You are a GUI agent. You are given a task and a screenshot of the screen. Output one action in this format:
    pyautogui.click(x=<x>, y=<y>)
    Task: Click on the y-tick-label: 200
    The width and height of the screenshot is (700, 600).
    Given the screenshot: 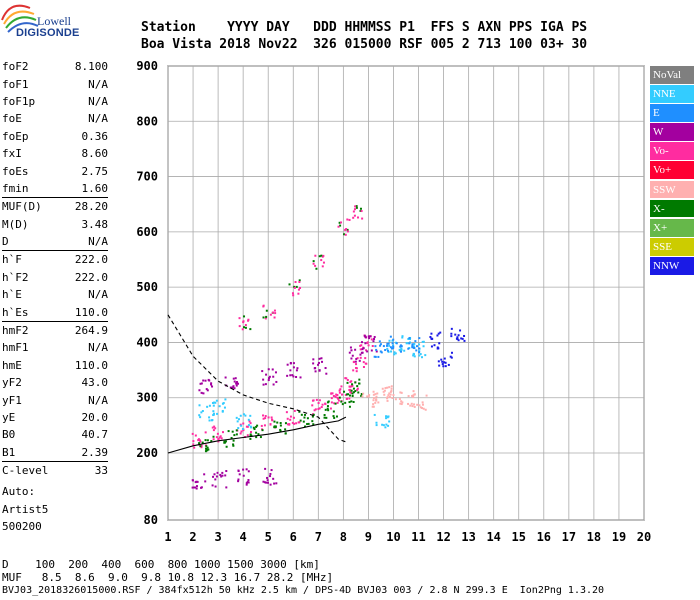 What is the action you would take?
    pyautogui.click(x=147, y=453)
    